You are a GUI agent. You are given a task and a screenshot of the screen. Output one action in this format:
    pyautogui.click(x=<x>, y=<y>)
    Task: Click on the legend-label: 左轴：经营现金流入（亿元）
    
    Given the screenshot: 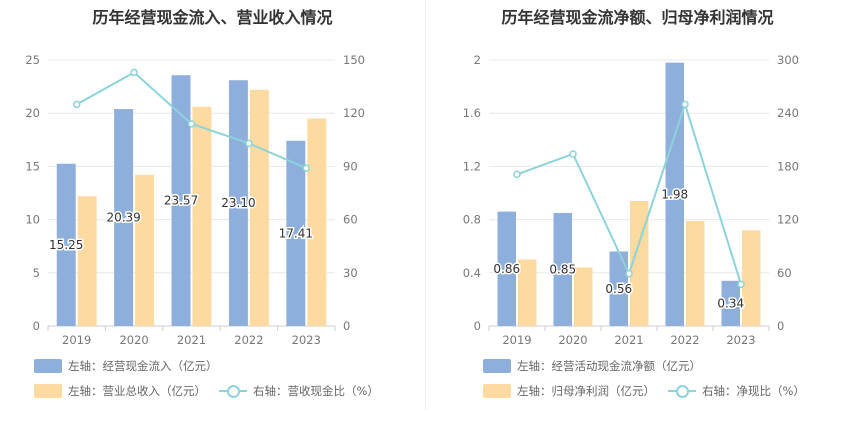 What is the action you would take?
    pyautogui.click(x=143, y=366)
    